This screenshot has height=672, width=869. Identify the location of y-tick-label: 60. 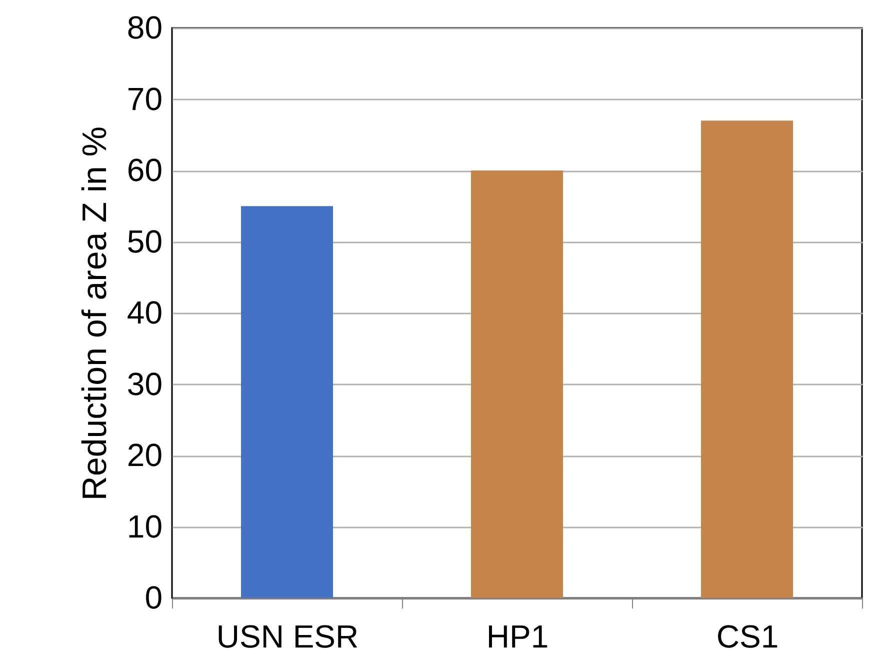
(144, 170).